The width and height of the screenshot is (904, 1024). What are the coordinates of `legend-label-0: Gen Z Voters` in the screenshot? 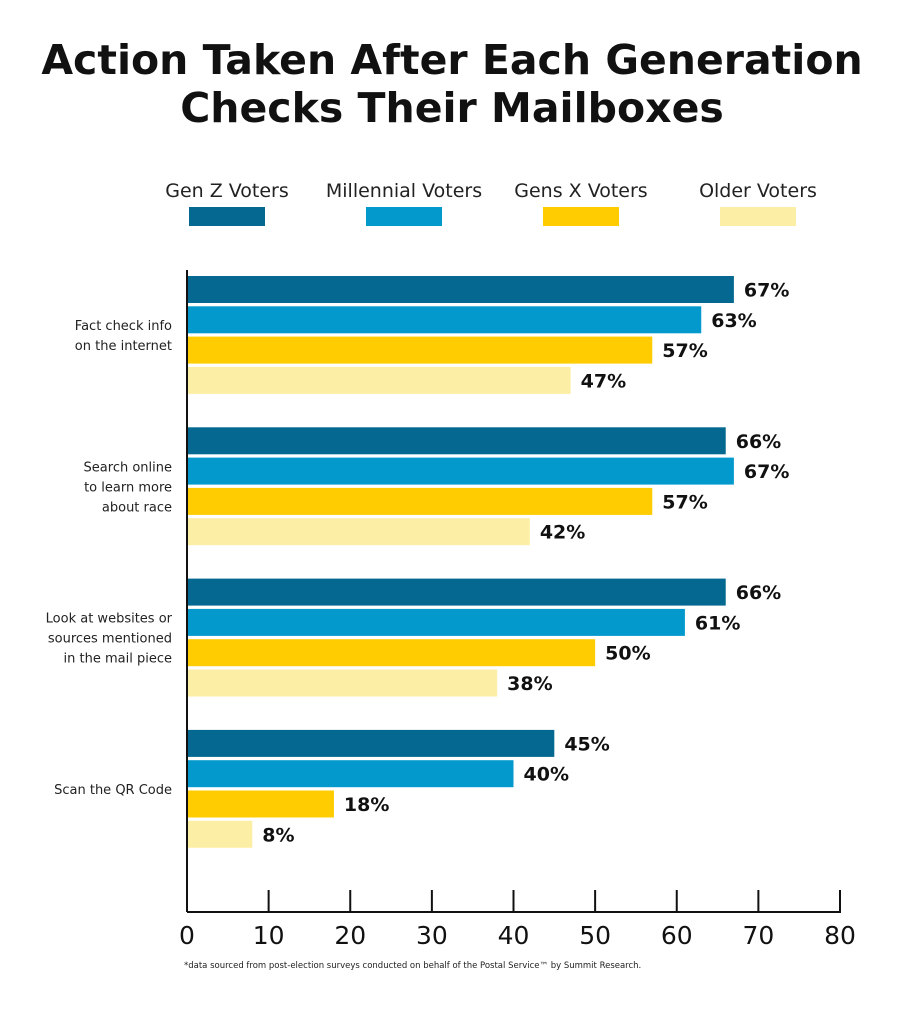 It's located at (227, 191).